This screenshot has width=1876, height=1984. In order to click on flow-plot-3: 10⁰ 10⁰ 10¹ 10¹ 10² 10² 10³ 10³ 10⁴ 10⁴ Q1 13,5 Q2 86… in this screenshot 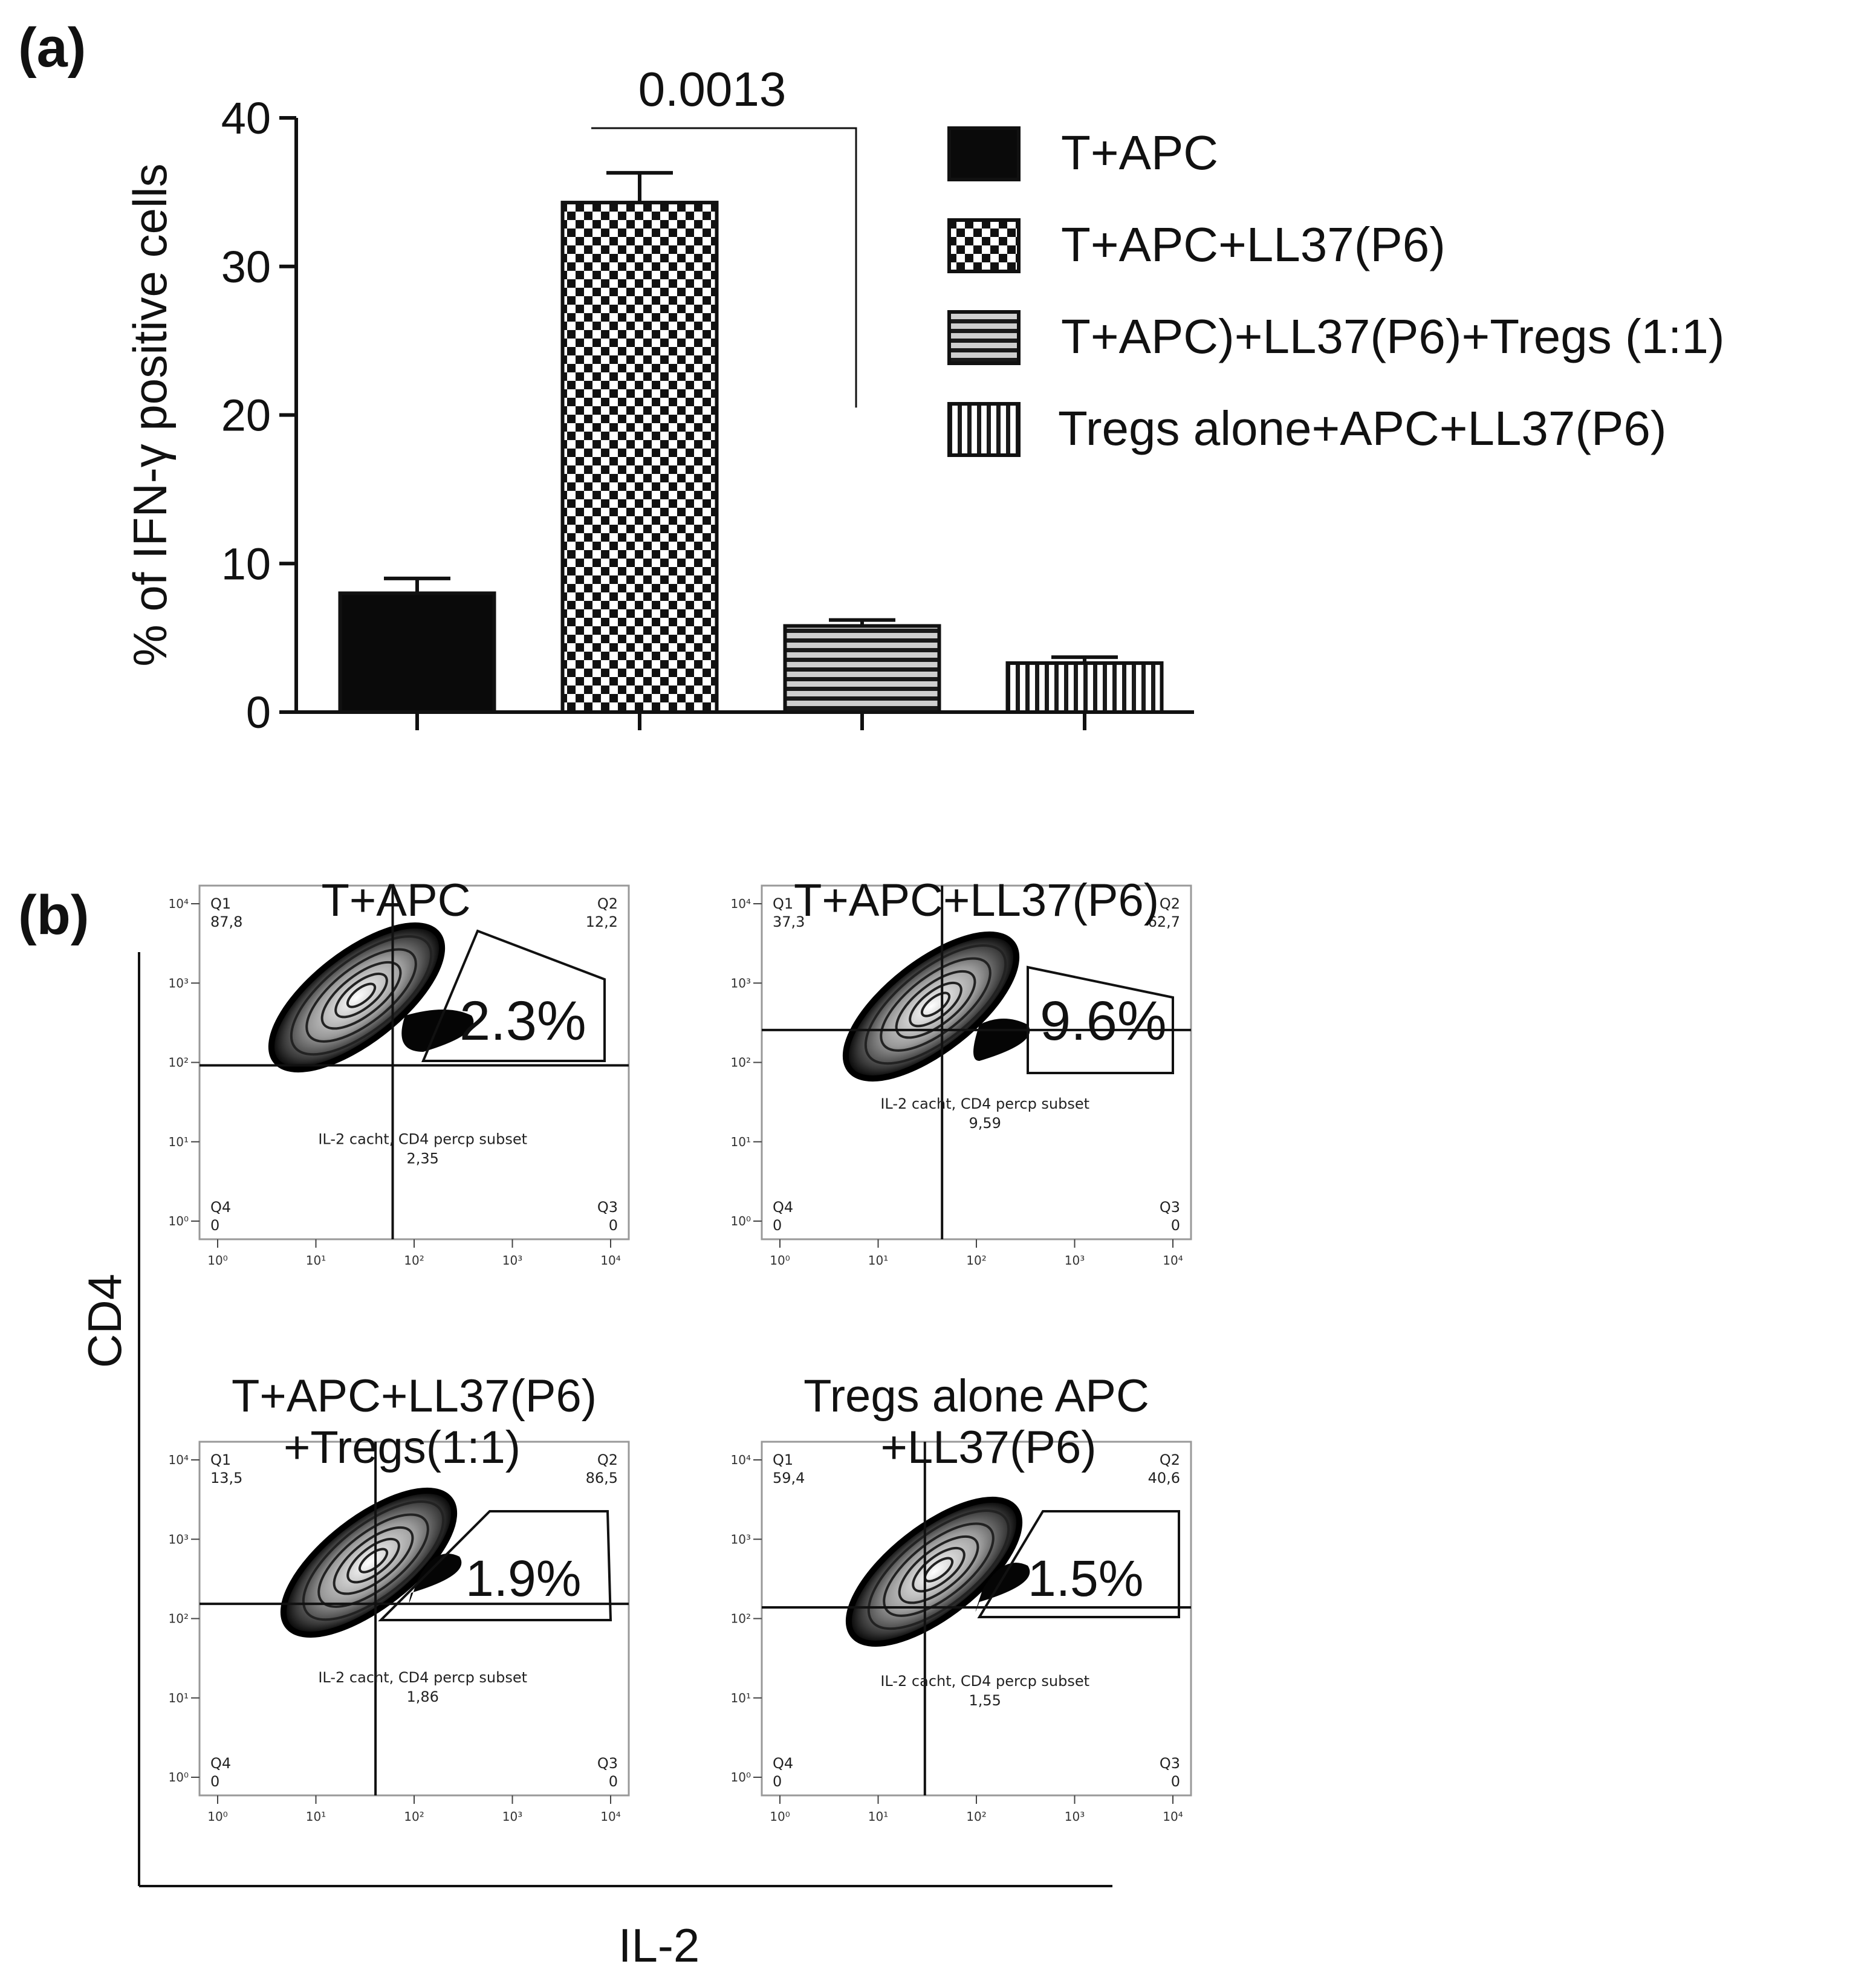, I will do `click(399, 1597)`.